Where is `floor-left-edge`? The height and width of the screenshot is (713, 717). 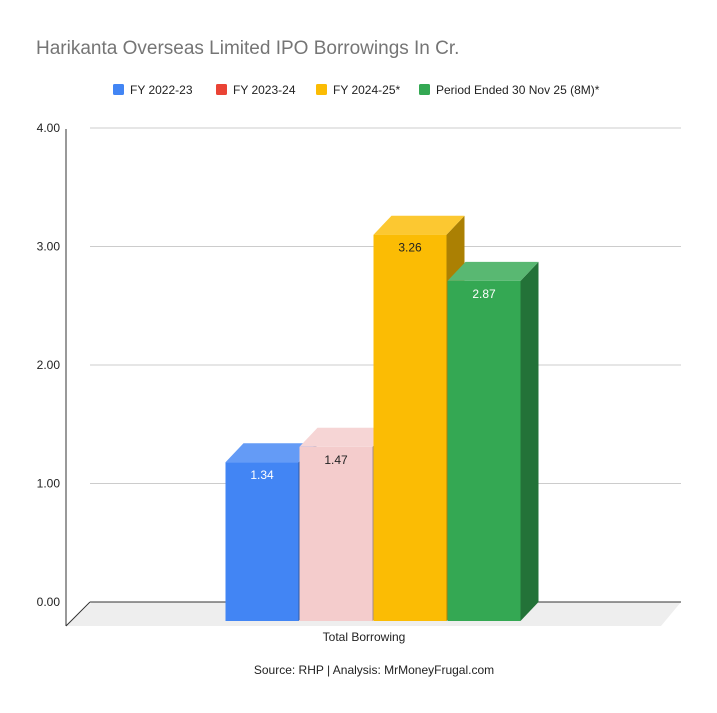 floor-left-edge is located at coordinates (78, 614).